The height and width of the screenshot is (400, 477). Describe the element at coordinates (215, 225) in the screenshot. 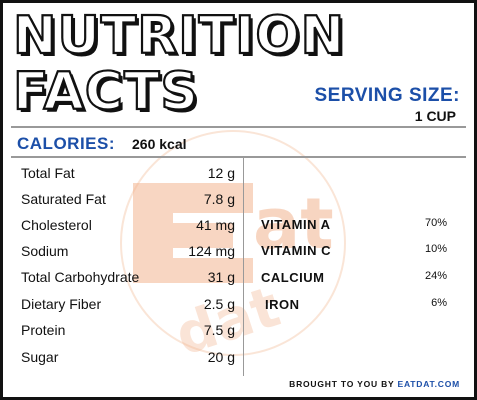

I see `nutrient-amount: 41 mg` at that location.